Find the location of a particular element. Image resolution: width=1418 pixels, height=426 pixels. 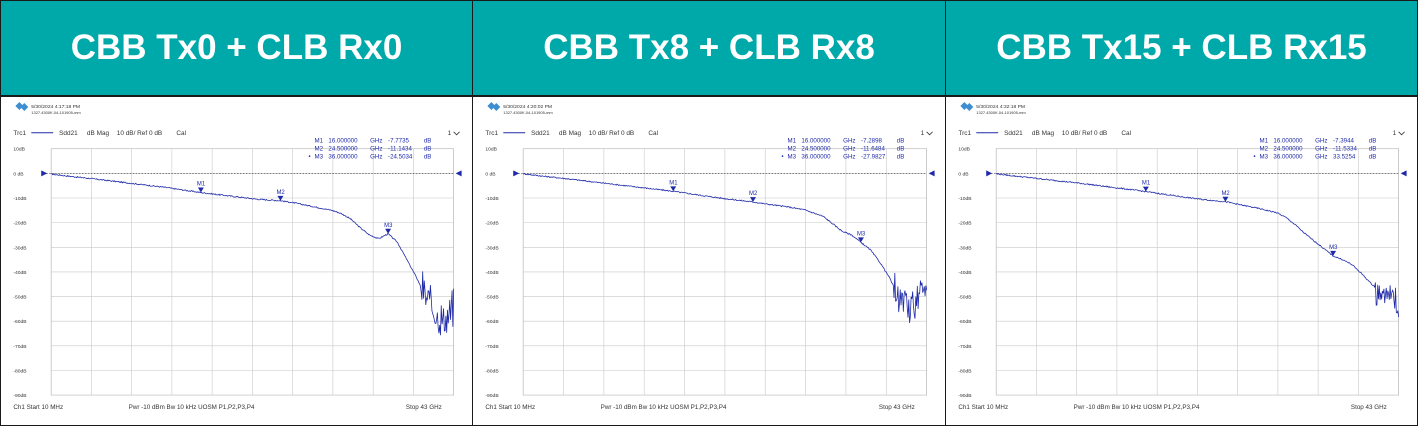

timestamp: 5/30/2024 4:20:02 PM is located at coordinates (527, 107).